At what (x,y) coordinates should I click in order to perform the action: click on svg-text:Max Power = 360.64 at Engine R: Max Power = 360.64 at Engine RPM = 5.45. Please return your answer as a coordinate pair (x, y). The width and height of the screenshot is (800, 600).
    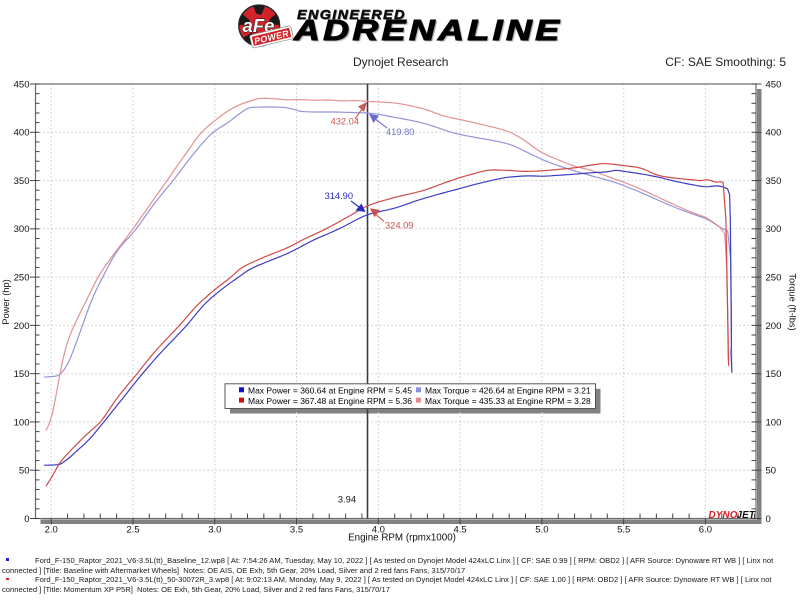
    Looking at the image, I should click on (330, 391).